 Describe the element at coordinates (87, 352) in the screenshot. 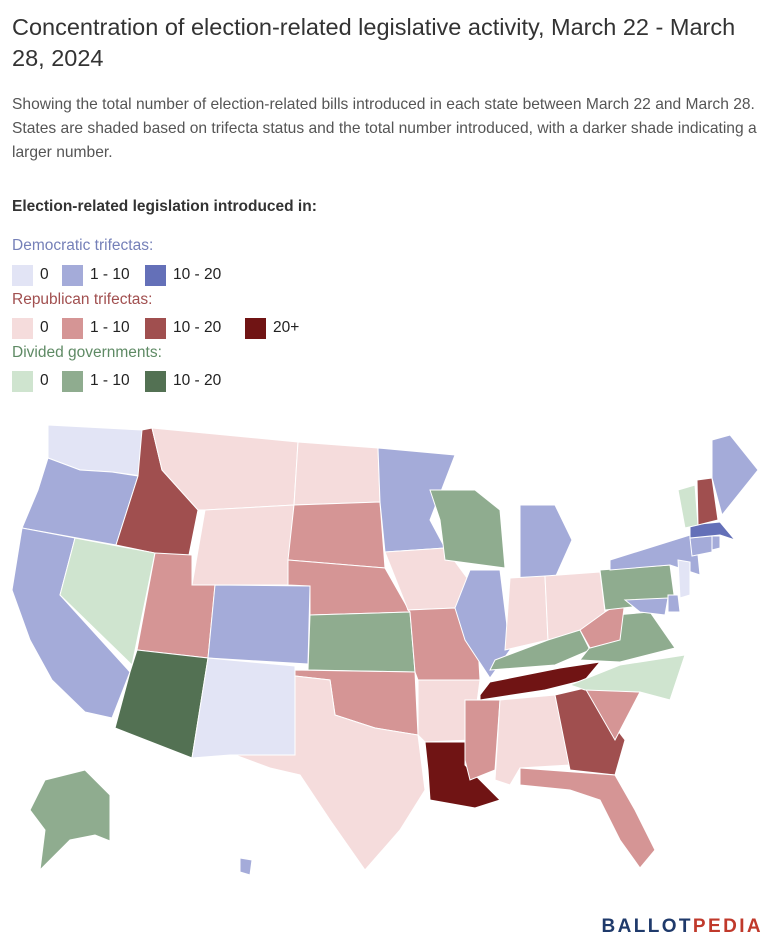

I see `legend-group-title-divided: Divided governments:` at that location.